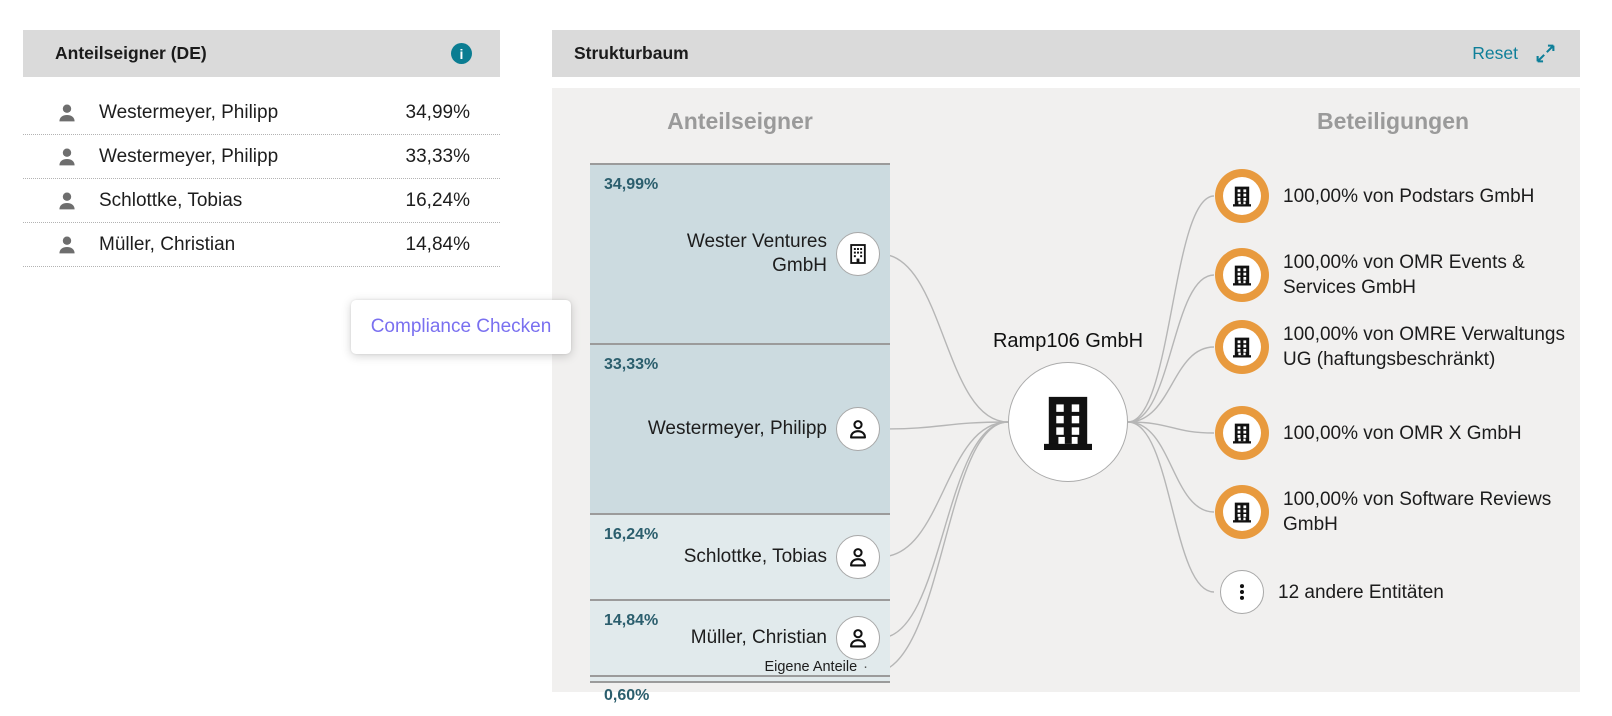  Describe the element at coordinates (631, 534) in the screenshot. I see `segment-percent: 16,24%` at that location.